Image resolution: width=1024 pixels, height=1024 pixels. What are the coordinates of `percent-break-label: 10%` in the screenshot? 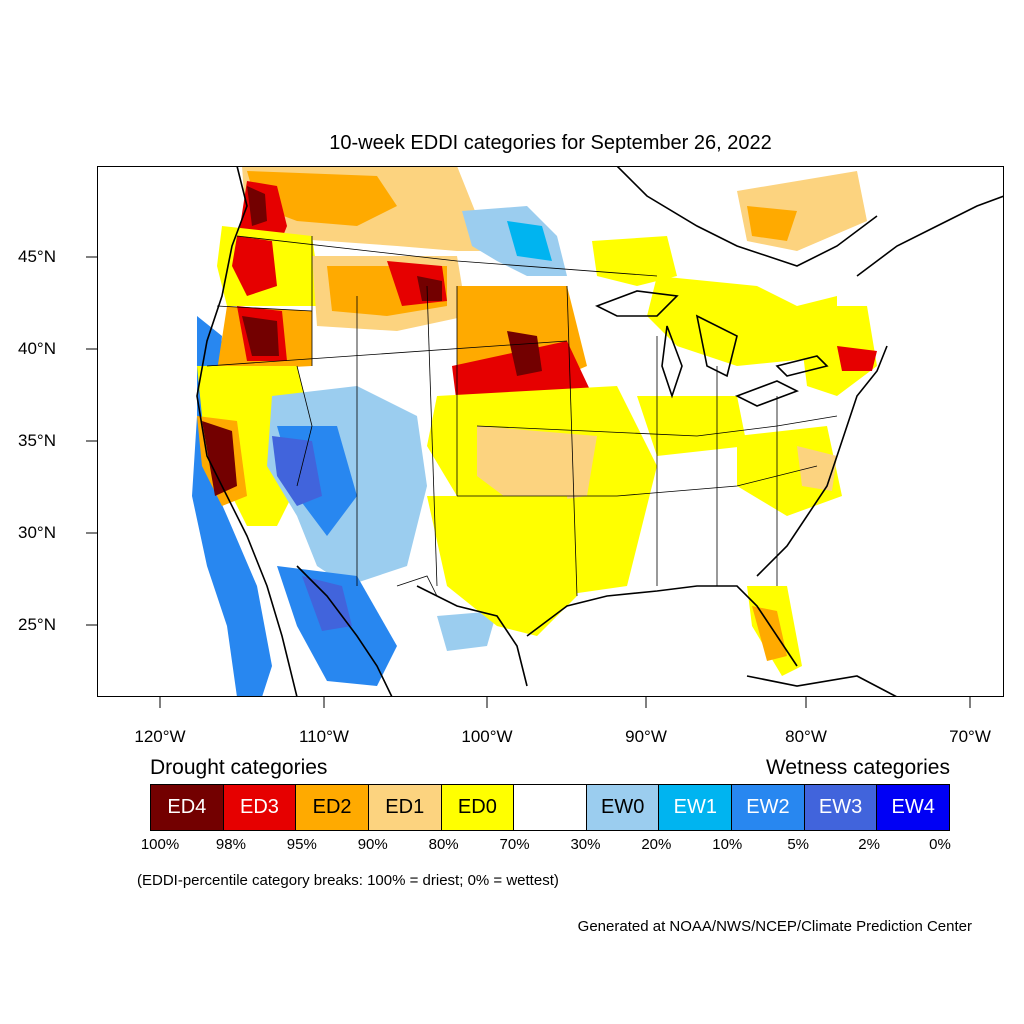 It's located at (727, 844).